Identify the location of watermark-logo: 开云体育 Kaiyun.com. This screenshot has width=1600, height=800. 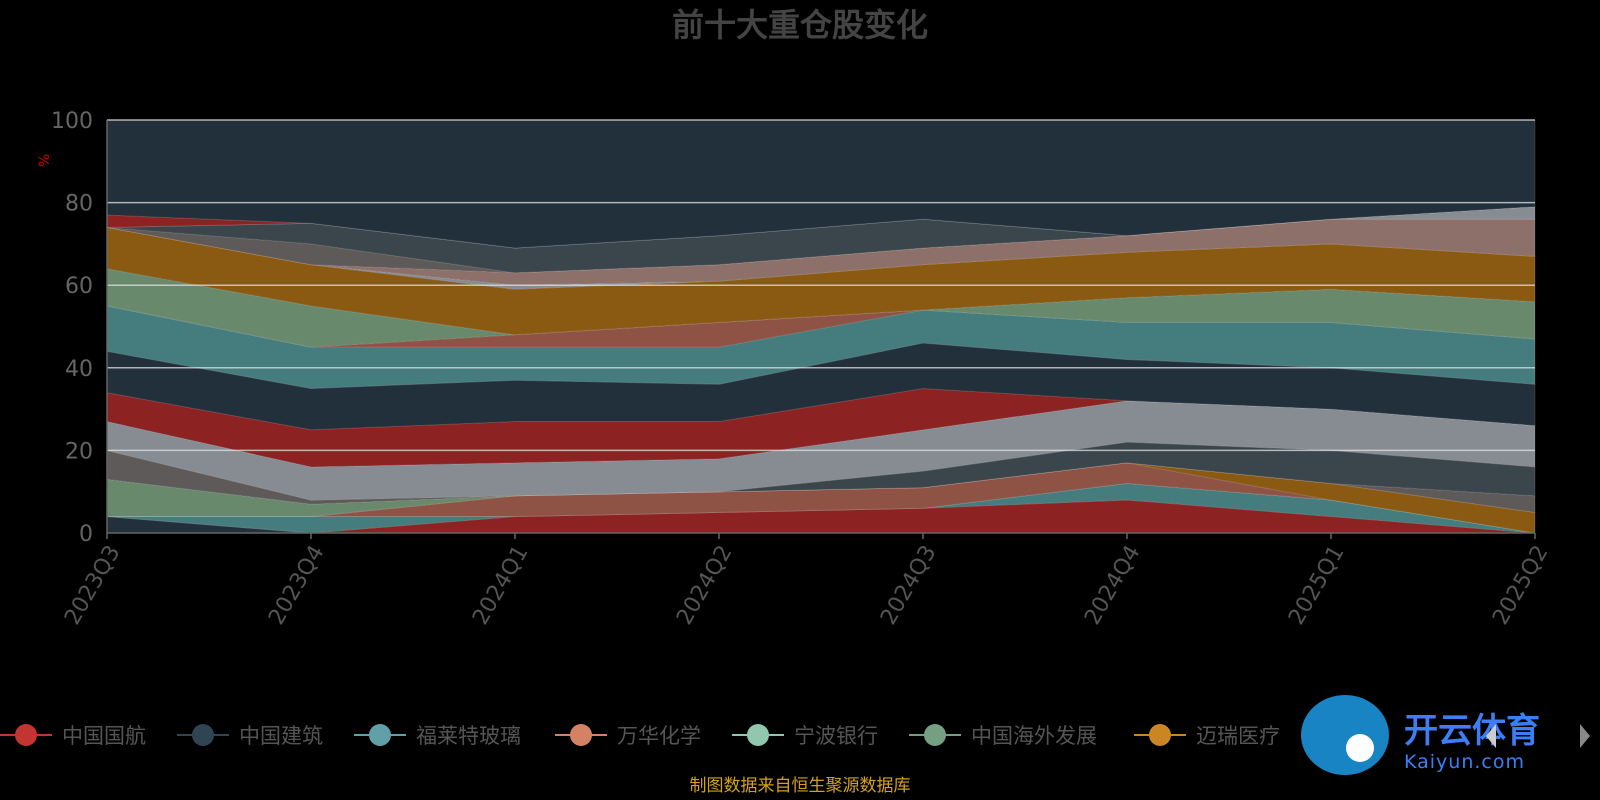
(1420, 735).